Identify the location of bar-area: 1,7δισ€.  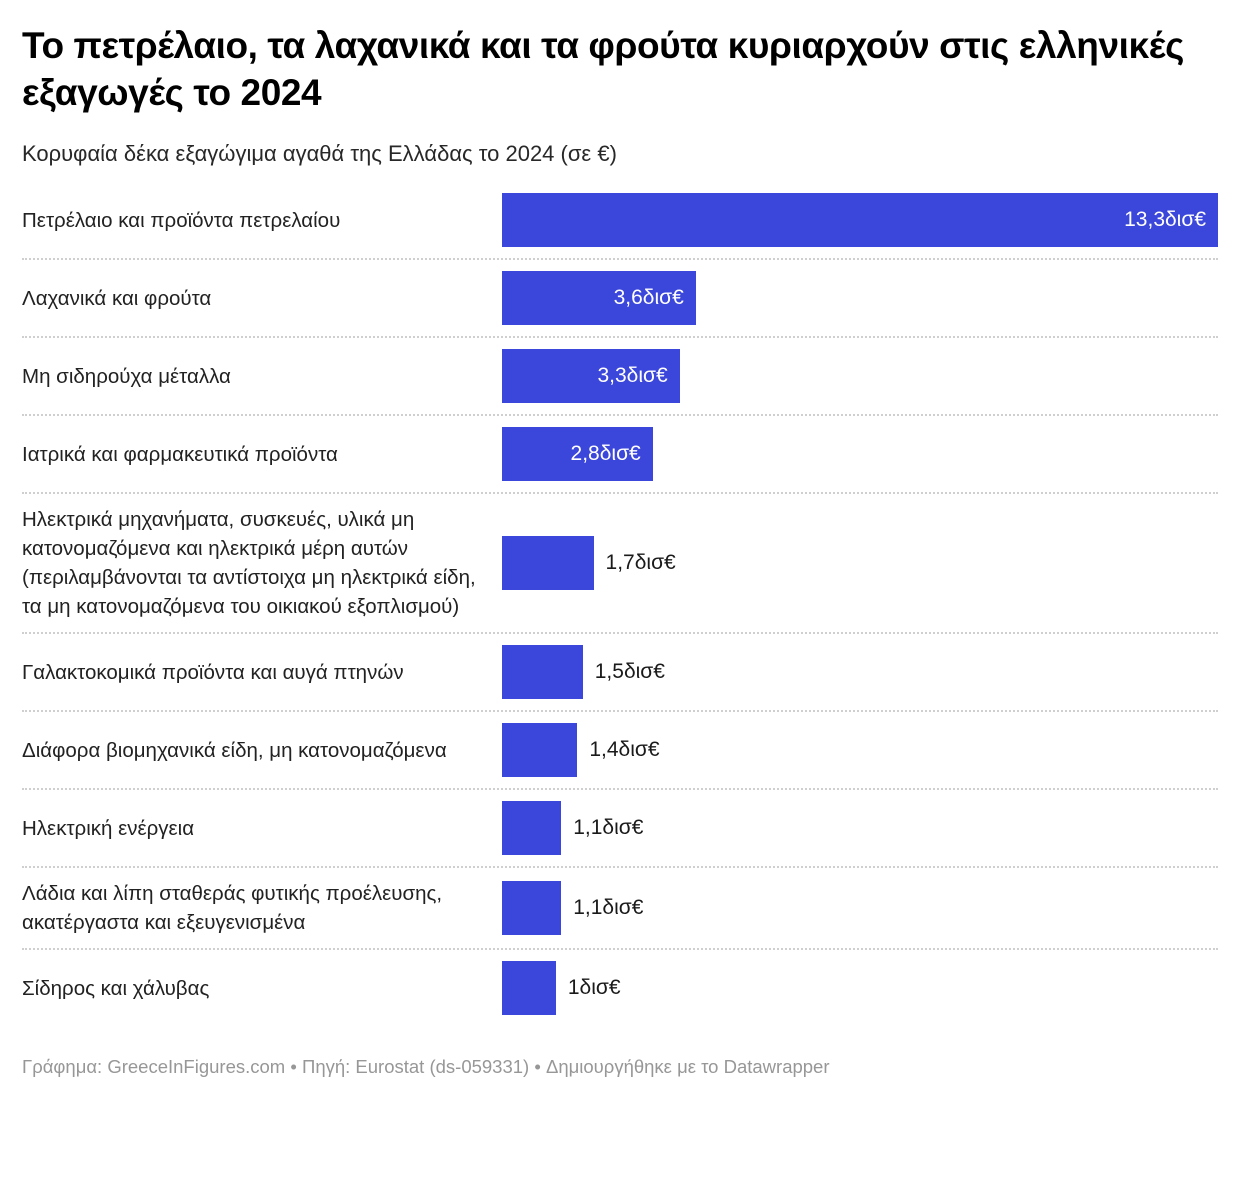
(860, 563).